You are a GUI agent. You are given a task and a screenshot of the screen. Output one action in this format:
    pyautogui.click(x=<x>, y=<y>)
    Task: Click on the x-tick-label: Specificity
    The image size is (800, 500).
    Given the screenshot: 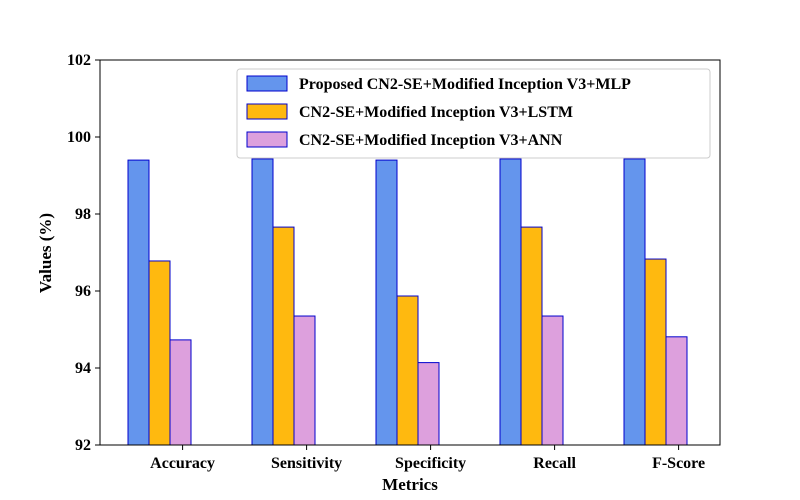 What is the action you would take?
    pyautogui.click(x=430, y=463)
    